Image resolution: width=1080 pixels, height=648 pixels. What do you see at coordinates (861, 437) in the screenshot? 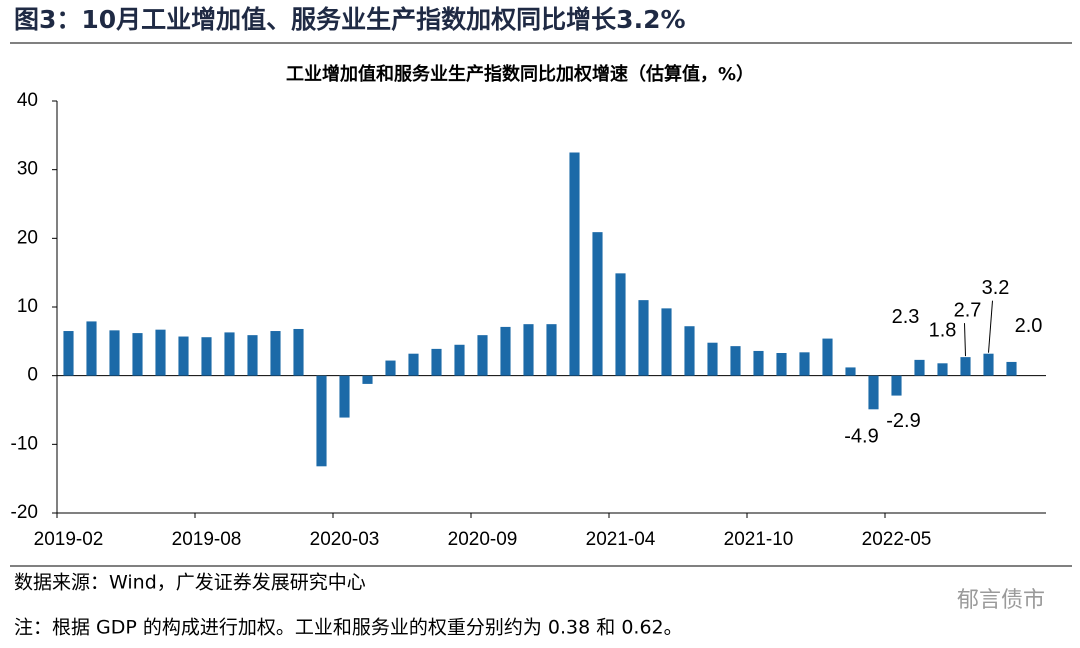
I see `value-label: -4.9` at bounding box center [861, 437].